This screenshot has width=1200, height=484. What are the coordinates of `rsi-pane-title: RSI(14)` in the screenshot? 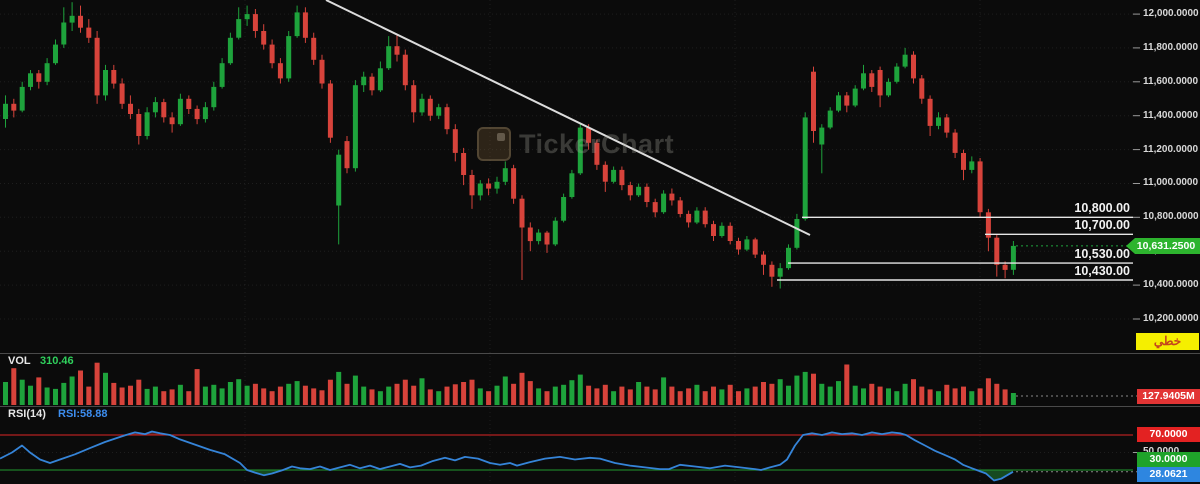 It's located at (27, 414).